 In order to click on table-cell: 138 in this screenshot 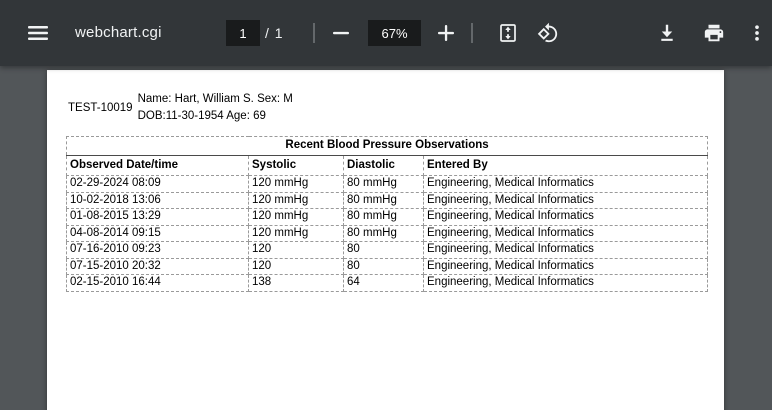, I will do `click(296, 283)`.